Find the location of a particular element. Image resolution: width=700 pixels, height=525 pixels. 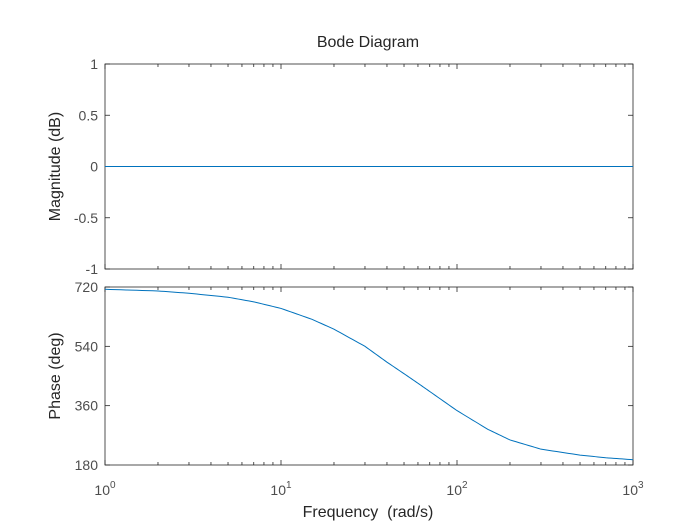

phase-ylabel: Phase (deg) is located at coordinates (55, 375).